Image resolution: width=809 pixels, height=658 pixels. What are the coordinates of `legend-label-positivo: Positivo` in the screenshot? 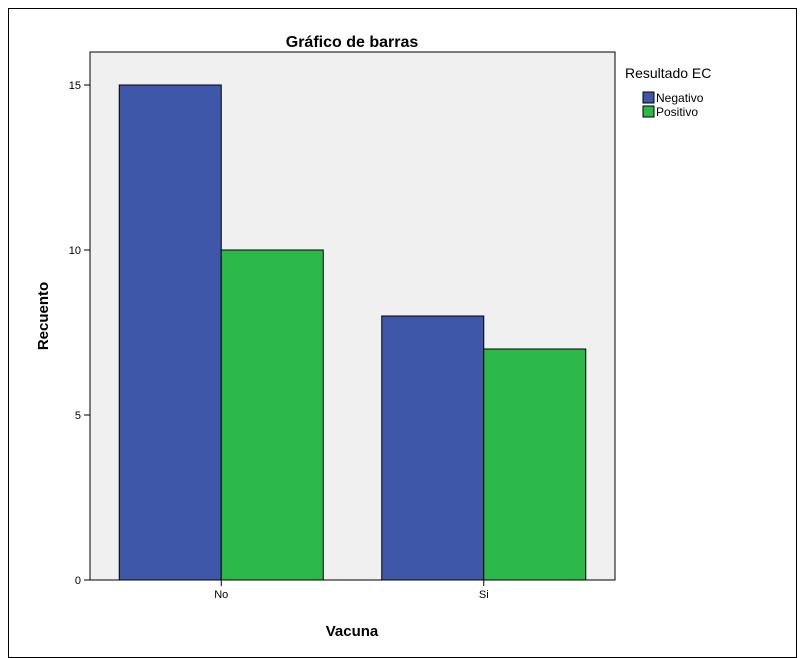 It's located at (677, 112).